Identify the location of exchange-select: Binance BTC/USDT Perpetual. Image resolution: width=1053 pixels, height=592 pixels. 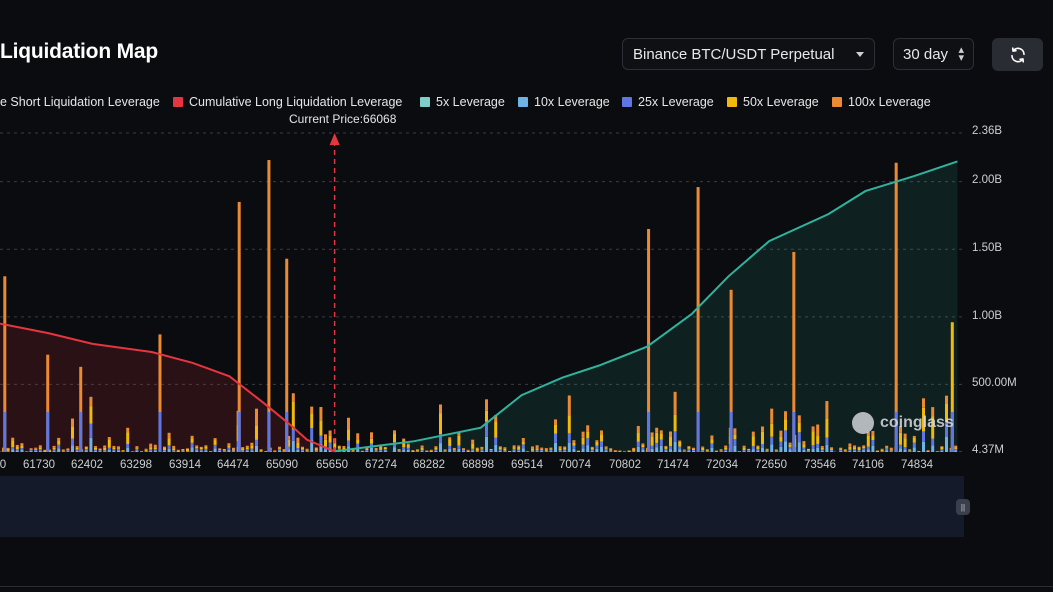
(748, 54).